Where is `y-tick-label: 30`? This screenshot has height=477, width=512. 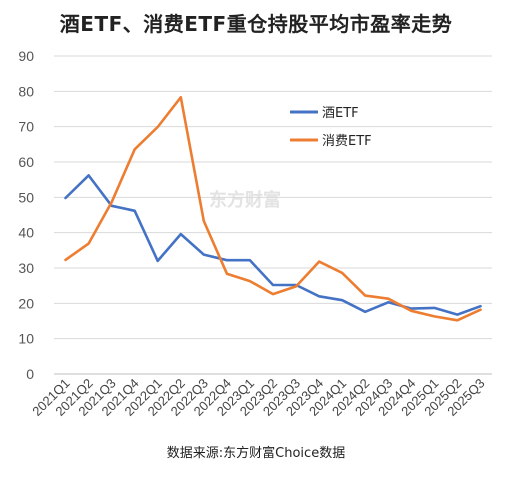 y-tick-label: 30 is located at coordinates (26, 268).